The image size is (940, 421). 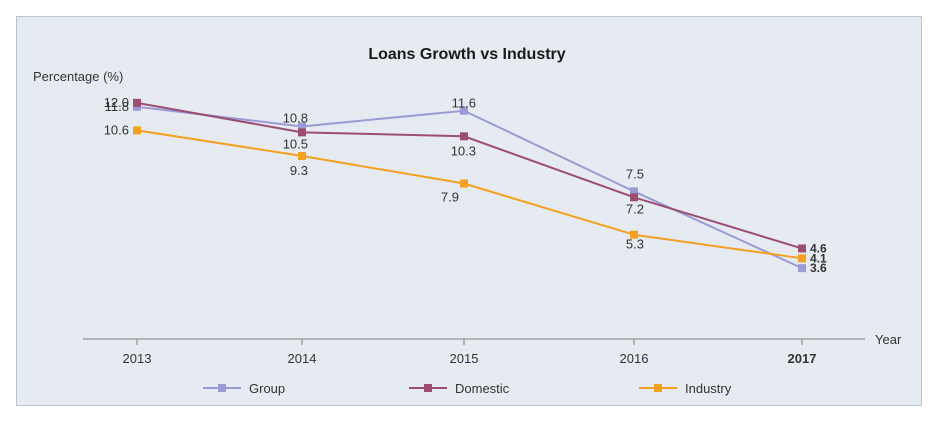 What do you see at coordinates (464, 136) in the screenshot?
I see `point-domestic-2015` at bounding box center [464, 136].